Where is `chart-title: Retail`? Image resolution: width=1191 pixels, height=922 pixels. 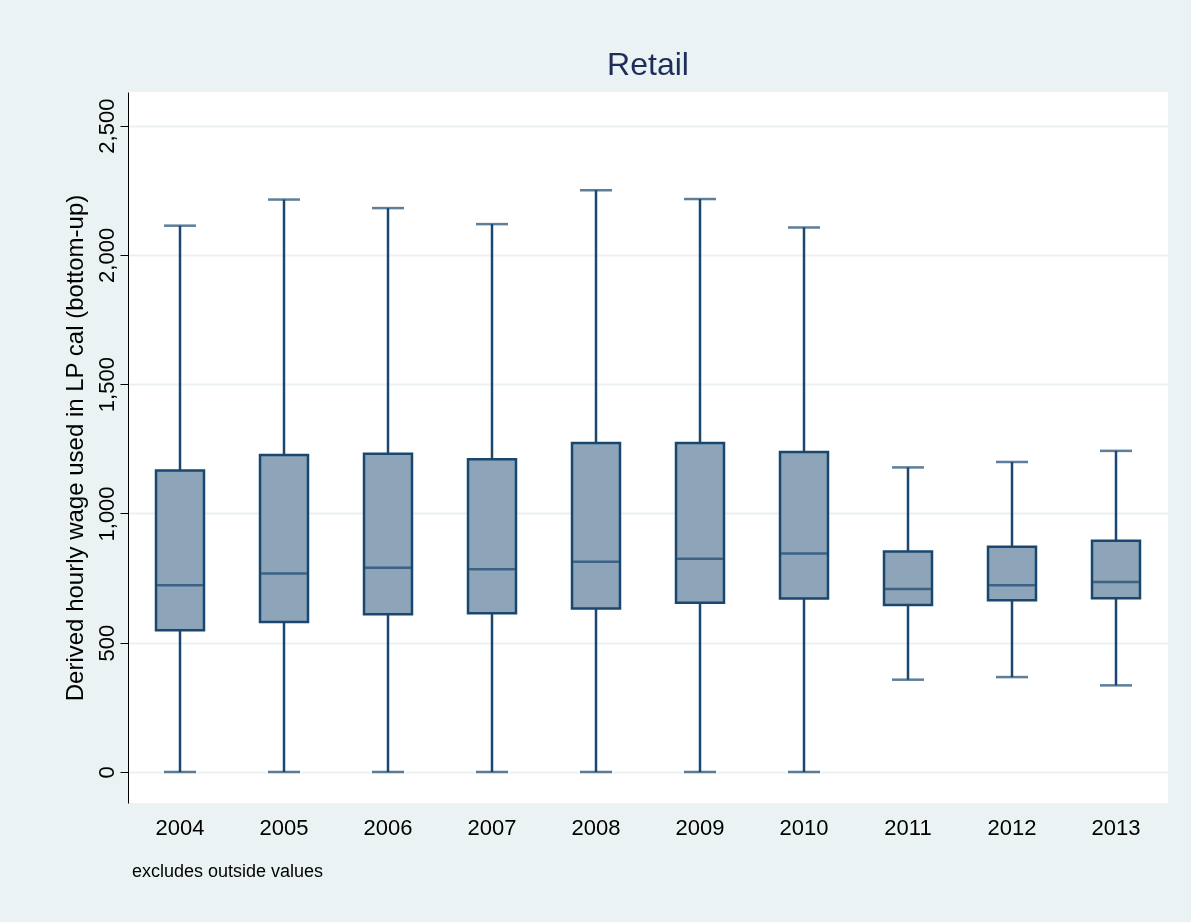 chart-title: Retail is located at coordinates (648, 64).